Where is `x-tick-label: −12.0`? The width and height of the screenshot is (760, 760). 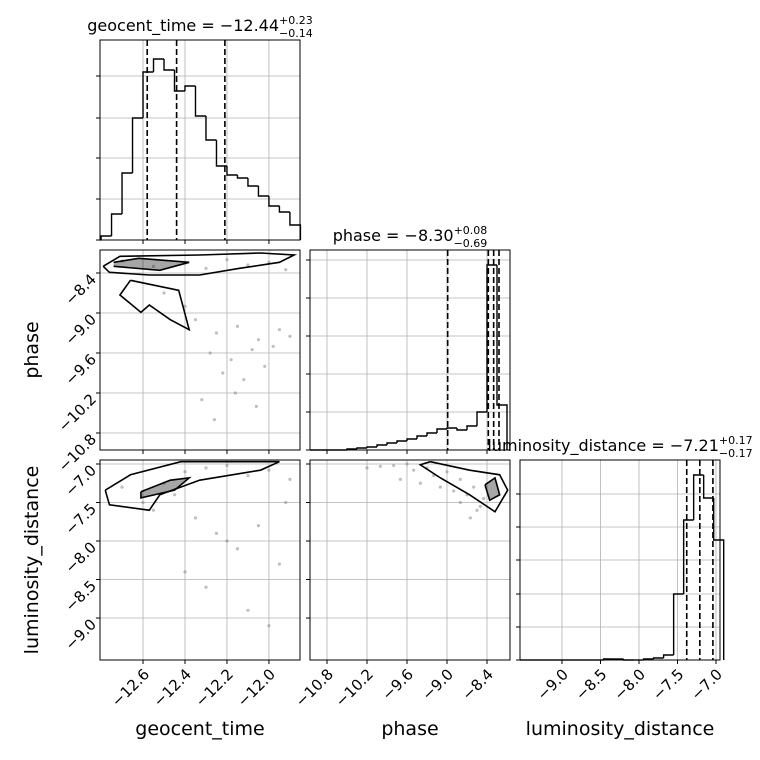
x-tick-label: −12.0 is located at coordinates (256, 687).